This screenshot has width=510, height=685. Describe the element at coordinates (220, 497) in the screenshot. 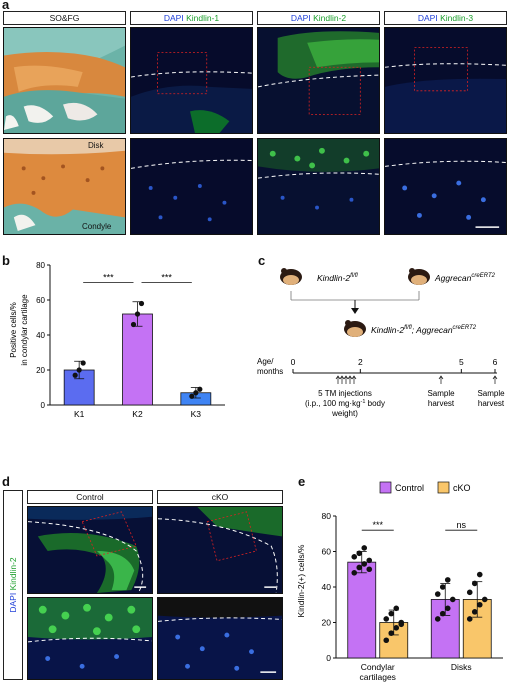

I see `header-cko: cKO` at that location.